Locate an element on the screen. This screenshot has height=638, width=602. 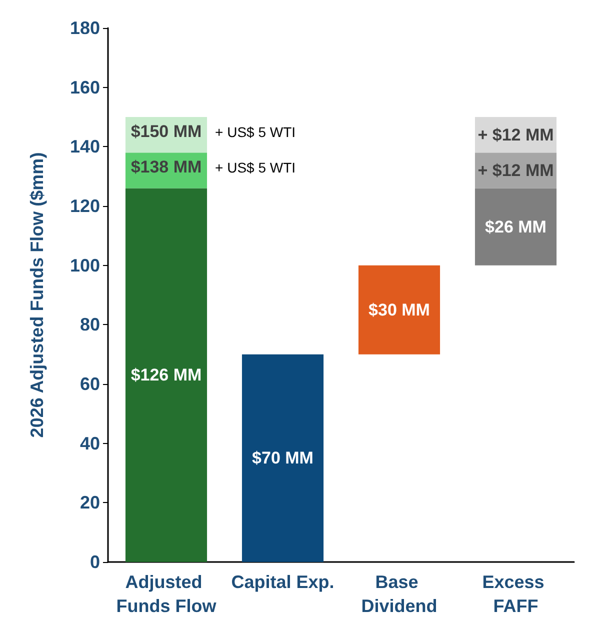
y-tick-label: 20 is located at coordinates (90, 502).